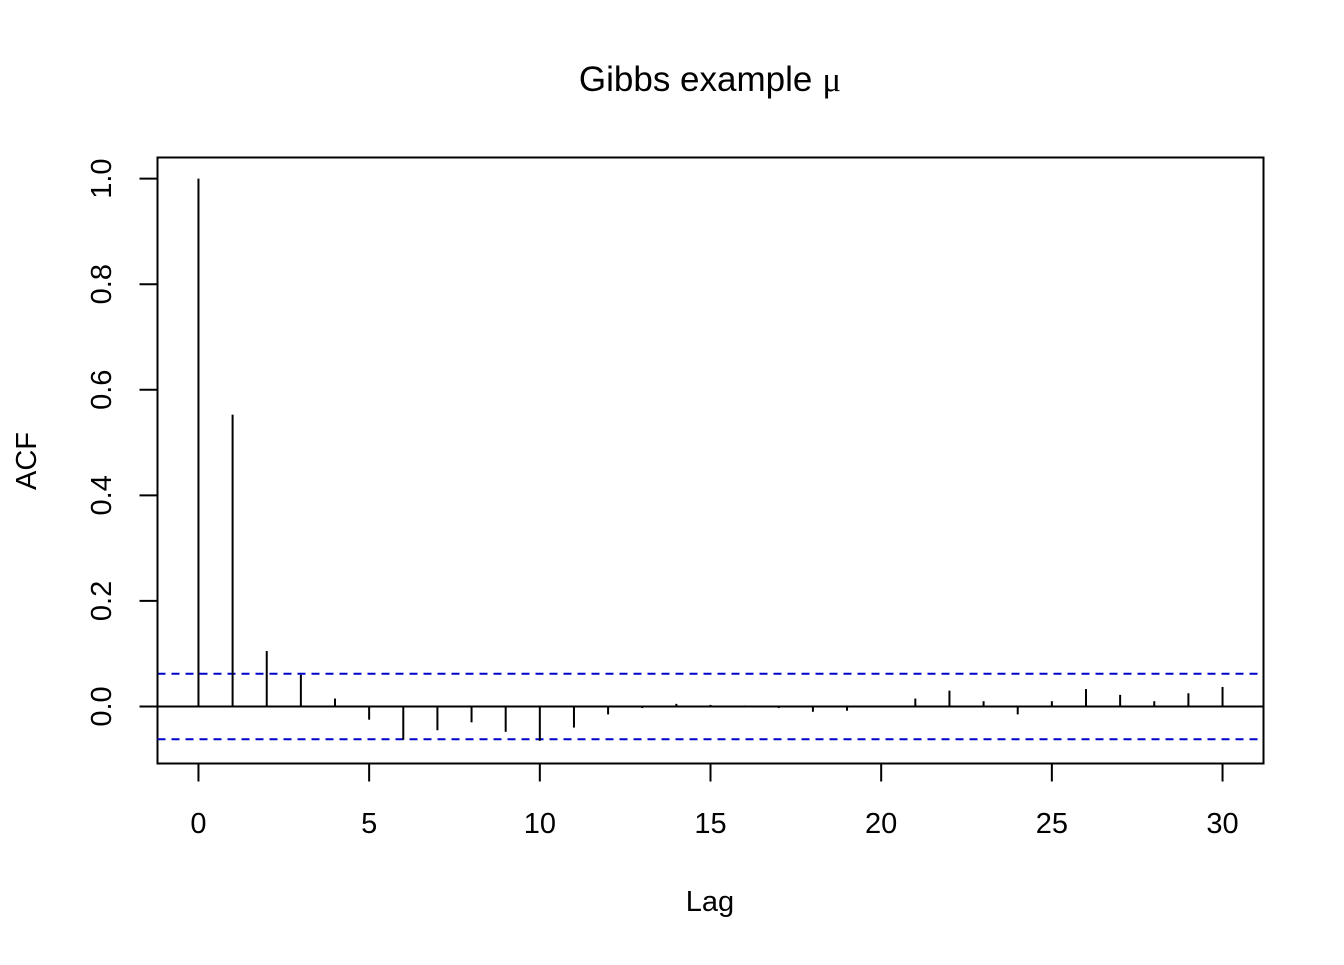  I want to click on y-axis: 0.0 0.2 0.4 0.6 0.8 1.0, so click(122, 442).